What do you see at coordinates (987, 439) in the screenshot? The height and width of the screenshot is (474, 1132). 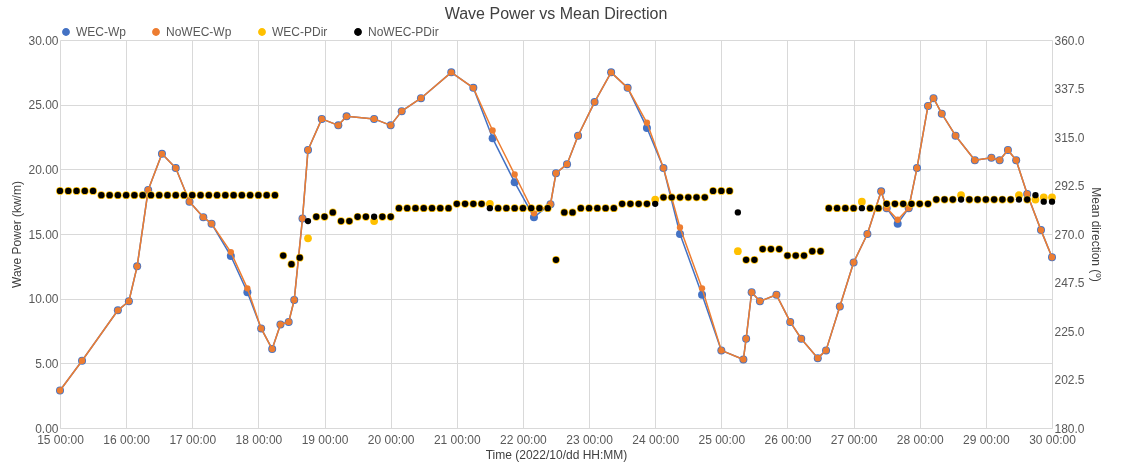 I see `x-tick-label: 29 00:00` at bounding box center [987, 439].